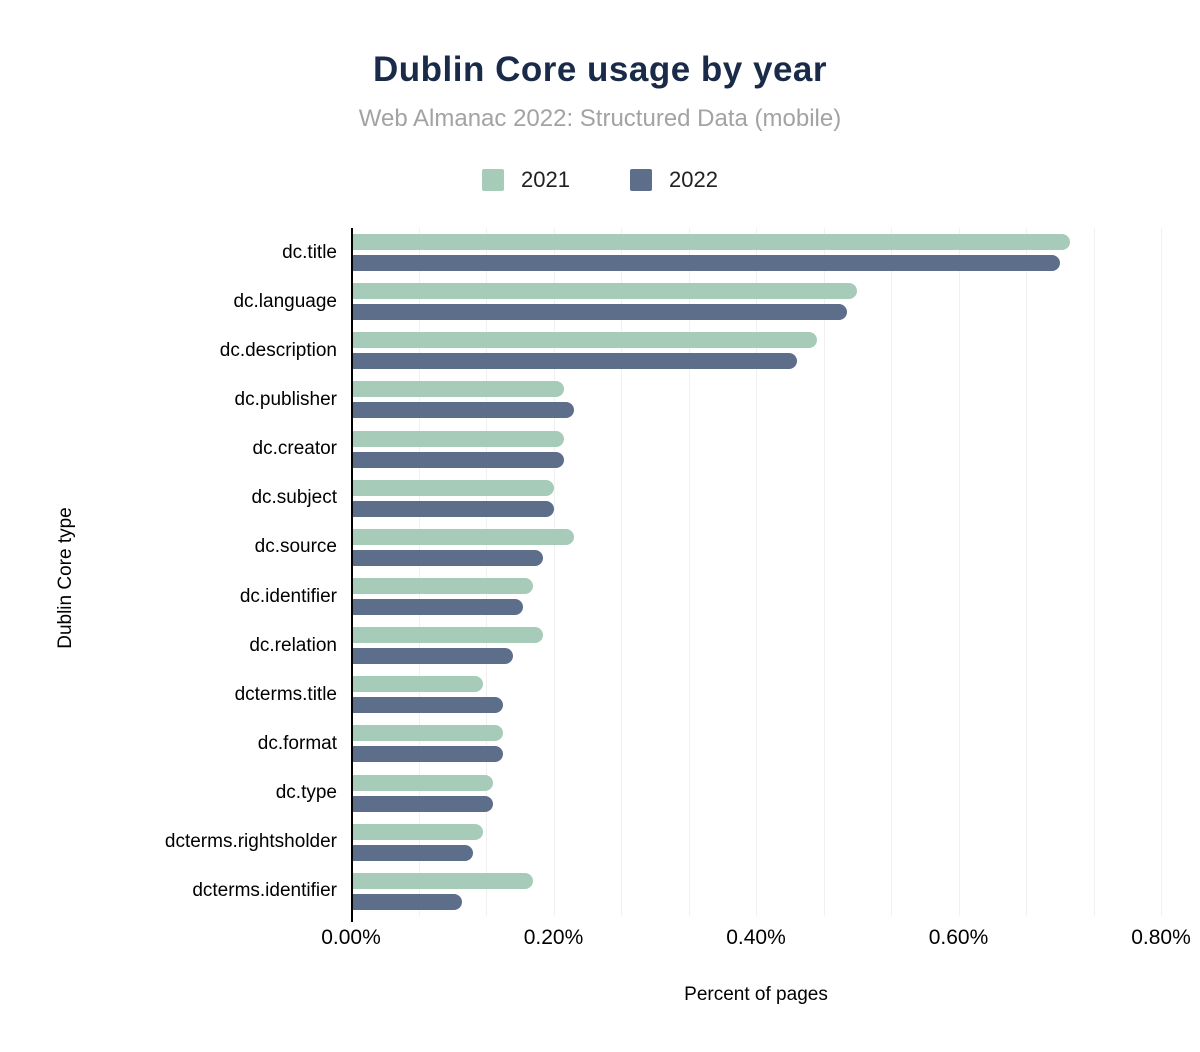 Image resolution: width=1200 pixels, height=1052 pixels. I want to click on legend-label-2022: 2022, so click(693, 179).